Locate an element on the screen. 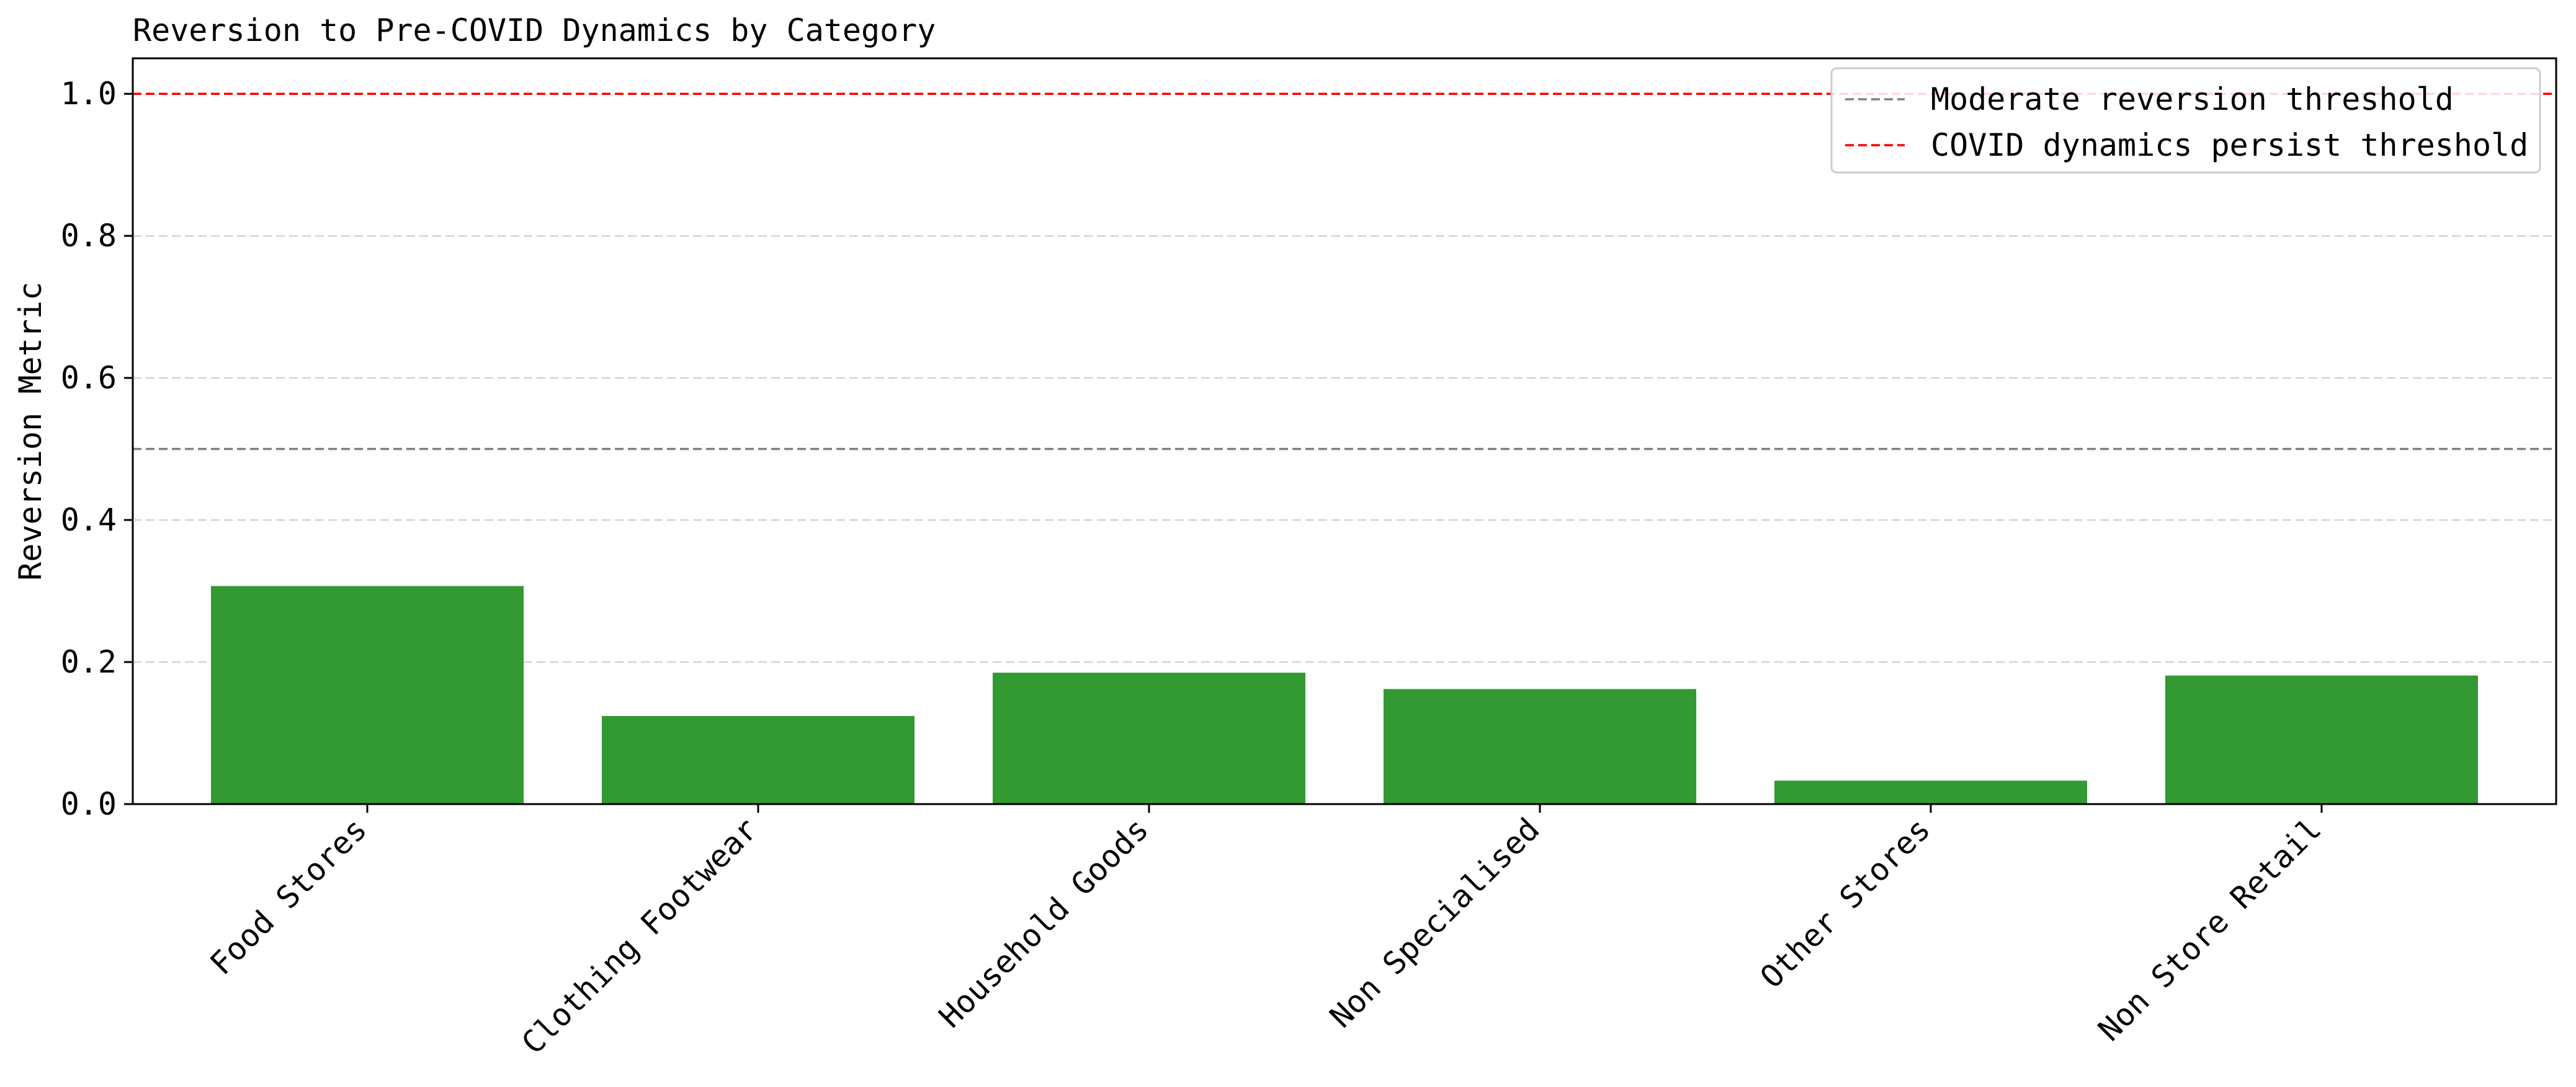  y-tick-label: 0.0 is located at coordinates (89, 804).